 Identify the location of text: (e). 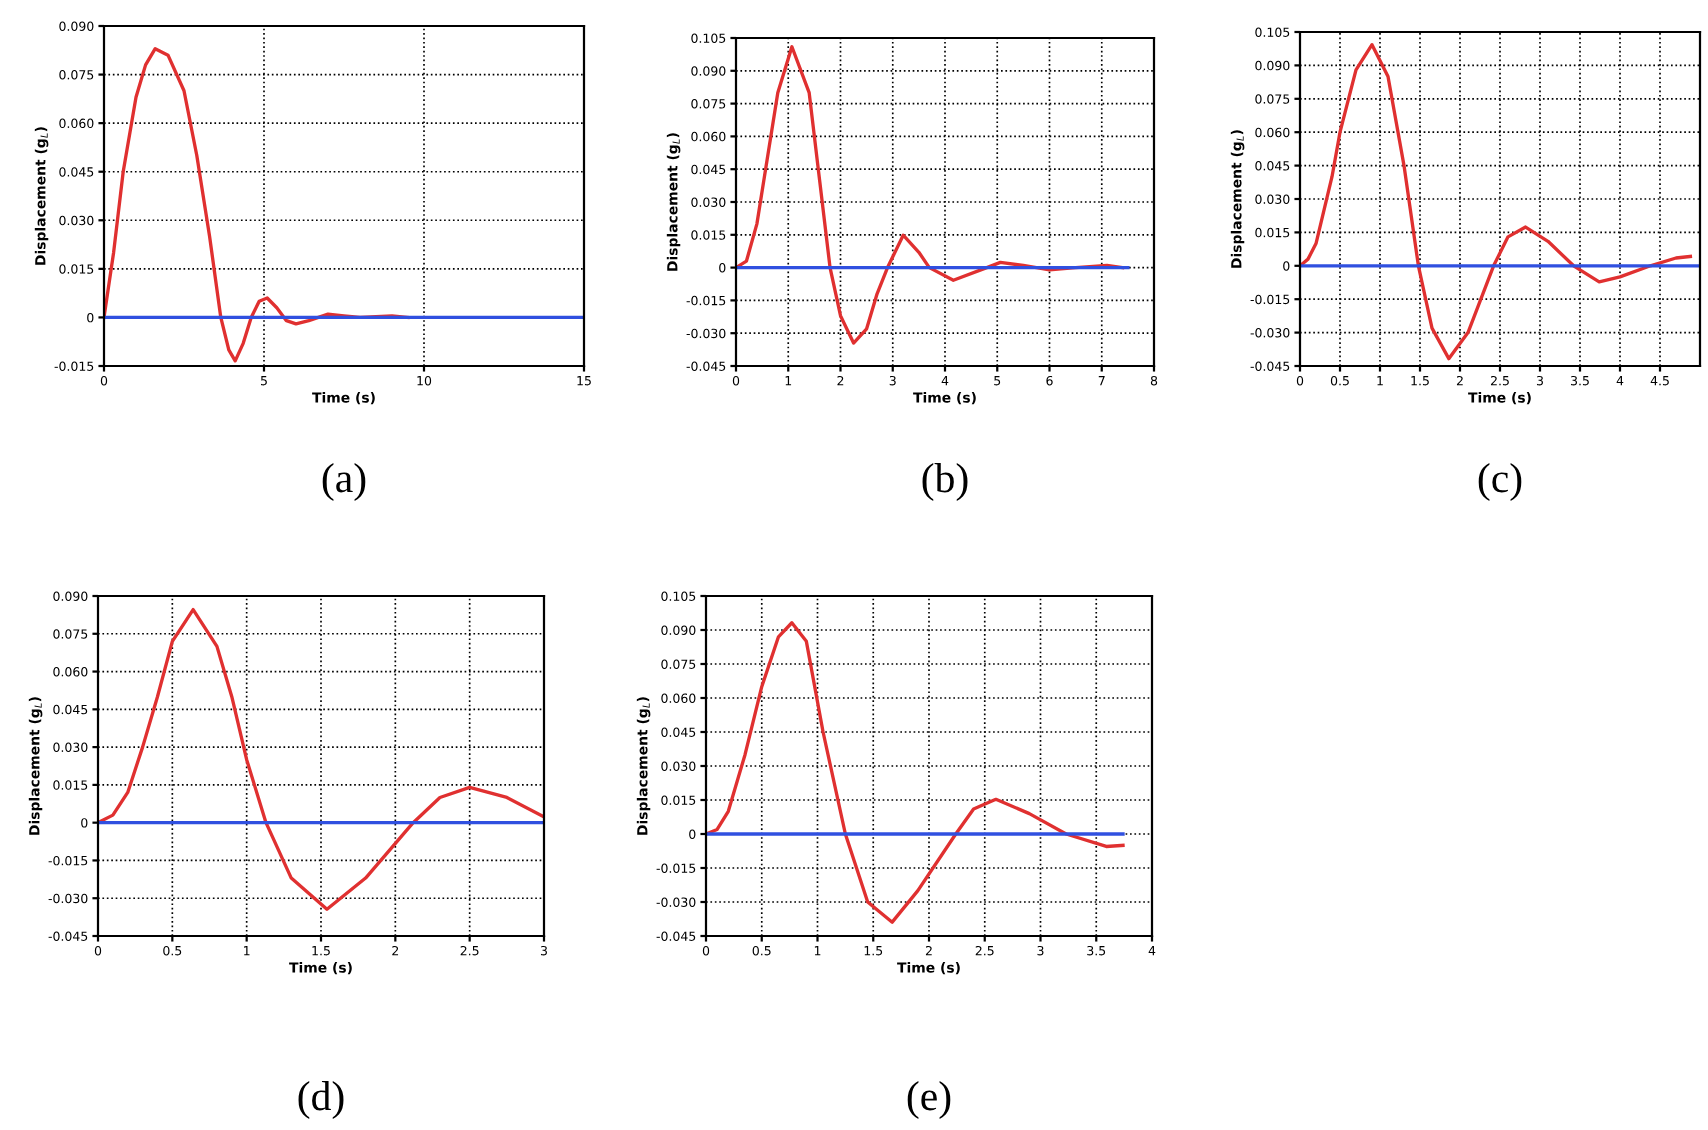
(929, 1100).